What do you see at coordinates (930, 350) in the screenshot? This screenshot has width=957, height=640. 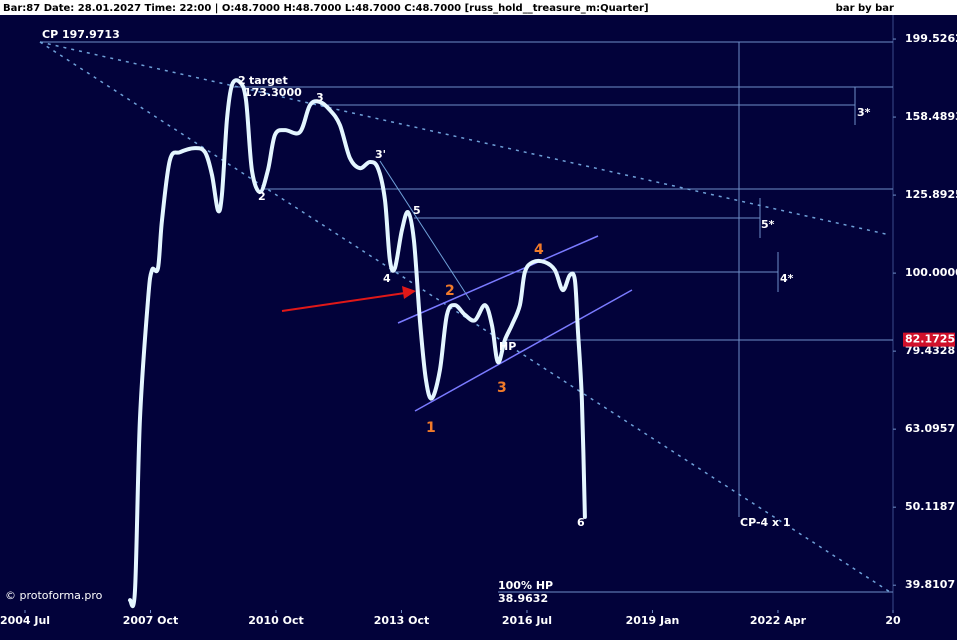 I see `y-tick-label: 79.4328` at bounding box center [930, 350].